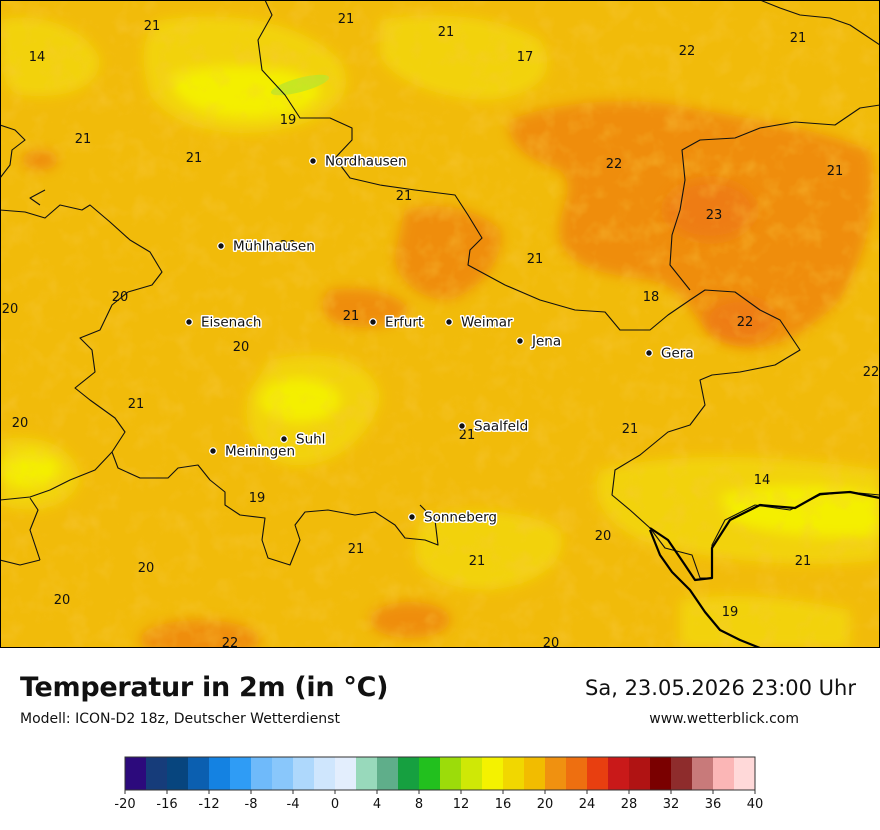 The height and width of the screenshot is (830, 880). Describe the element at coordinates (501, 427) in the screenshot. I see `city-label: Saalfeld` at that location.